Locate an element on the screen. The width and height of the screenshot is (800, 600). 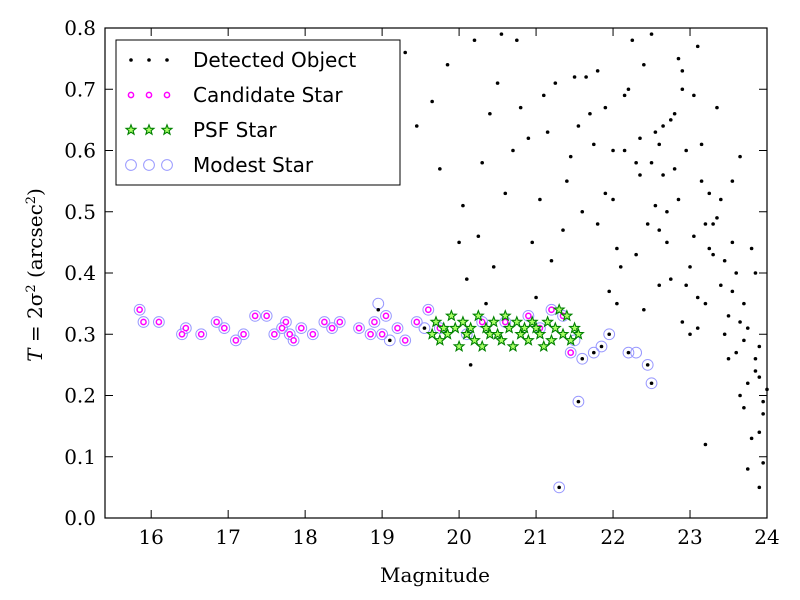
legend-item-candidate-star: Candidate Star is located at coordinates (235, 95).